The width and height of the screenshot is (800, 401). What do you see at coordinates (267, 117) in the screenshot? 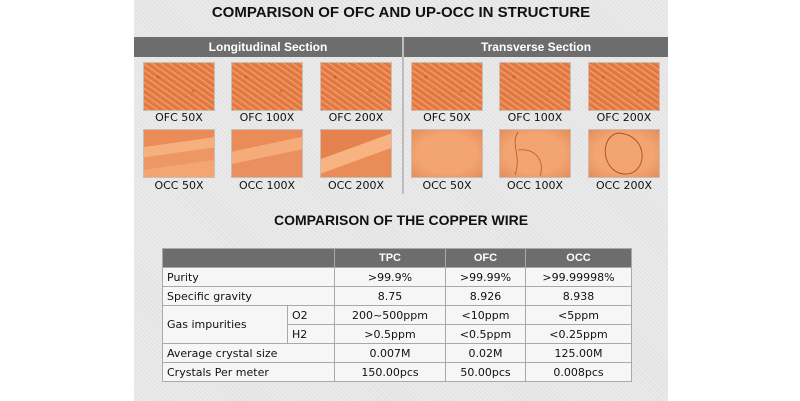
I see `caption-long-ofc-100x: OFC 100X` at bounding box center [267, 117].